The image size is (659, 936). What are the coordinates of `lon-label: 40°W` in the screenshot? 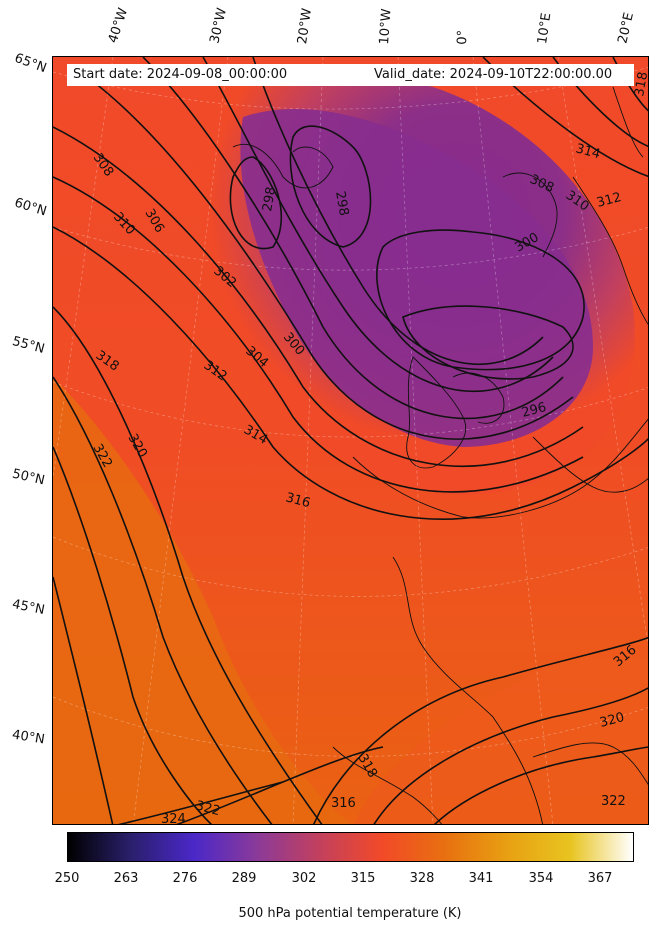 It's located at (118, 25).